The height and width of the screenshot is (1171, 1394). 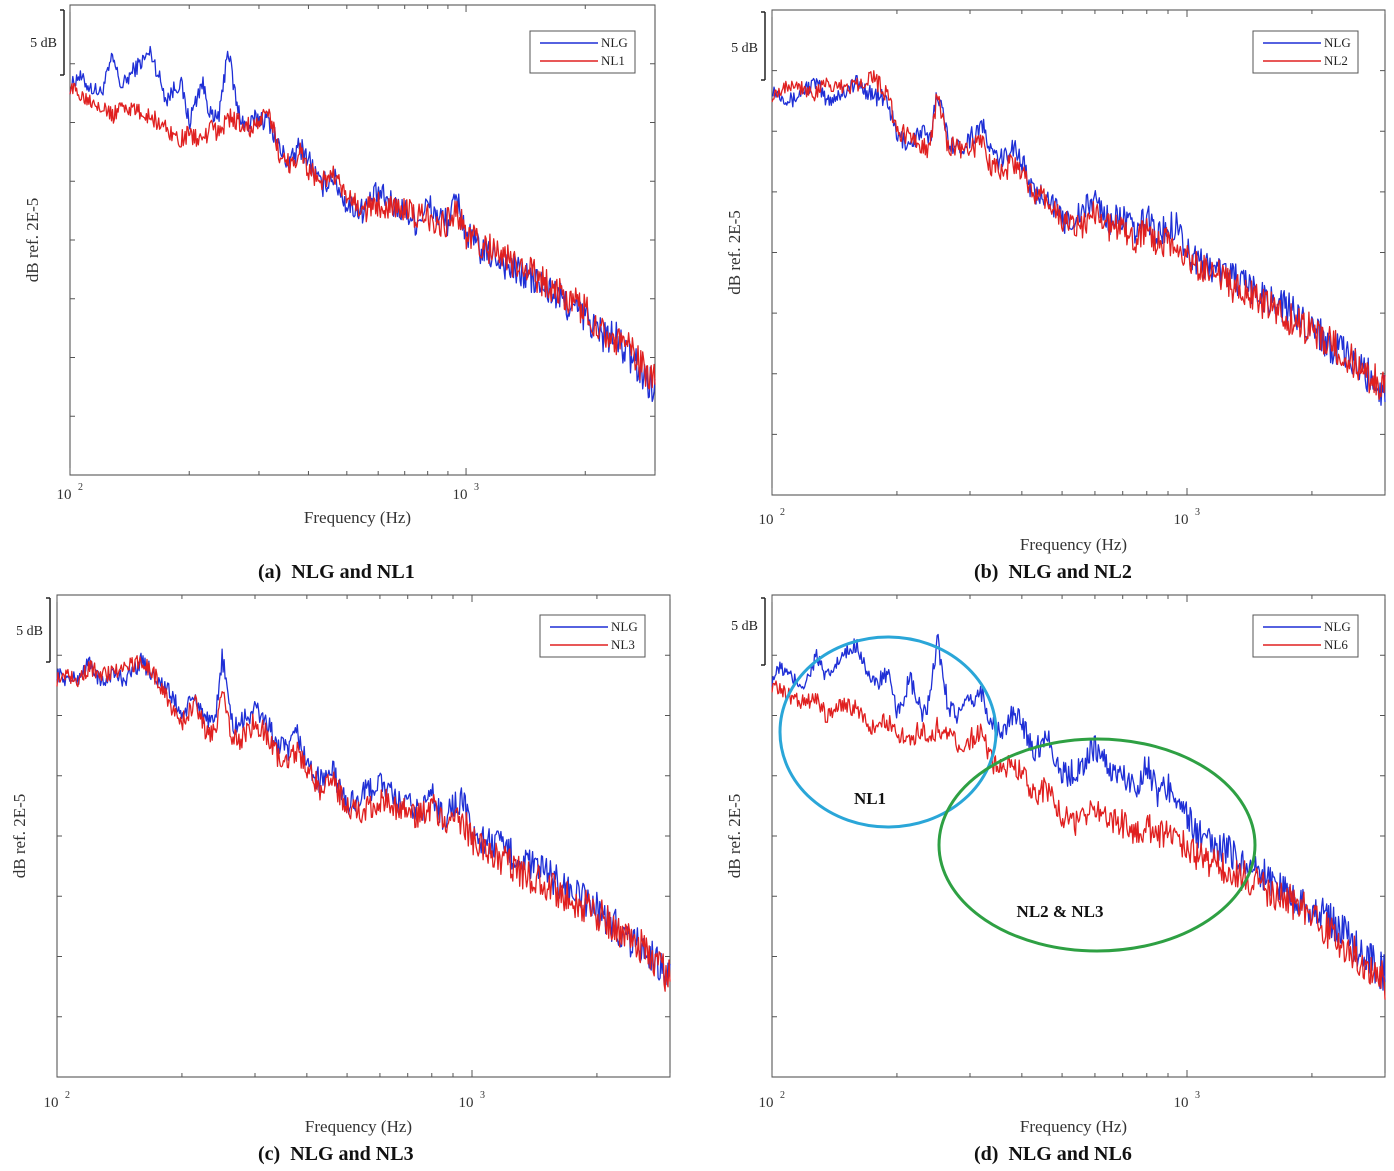 What do you see at coordinates (613, 60) in the screenshot?
I see `legend-label-nl1: NL1` at bounding box center [613, 60].